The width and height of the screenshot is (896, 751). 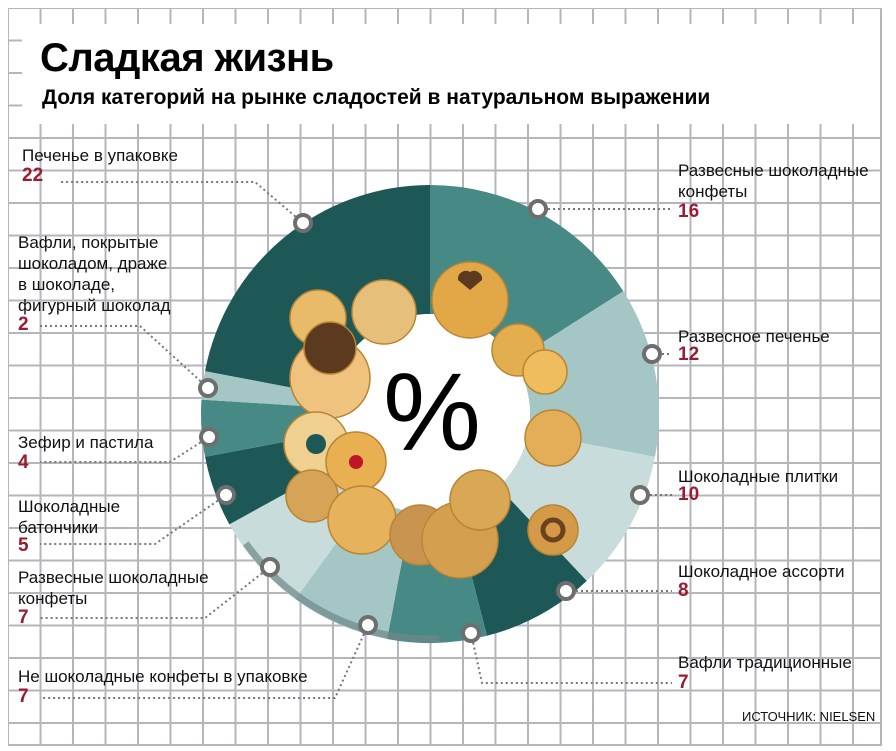 I want to click on category-value: 22, so click(x=33, y=175).